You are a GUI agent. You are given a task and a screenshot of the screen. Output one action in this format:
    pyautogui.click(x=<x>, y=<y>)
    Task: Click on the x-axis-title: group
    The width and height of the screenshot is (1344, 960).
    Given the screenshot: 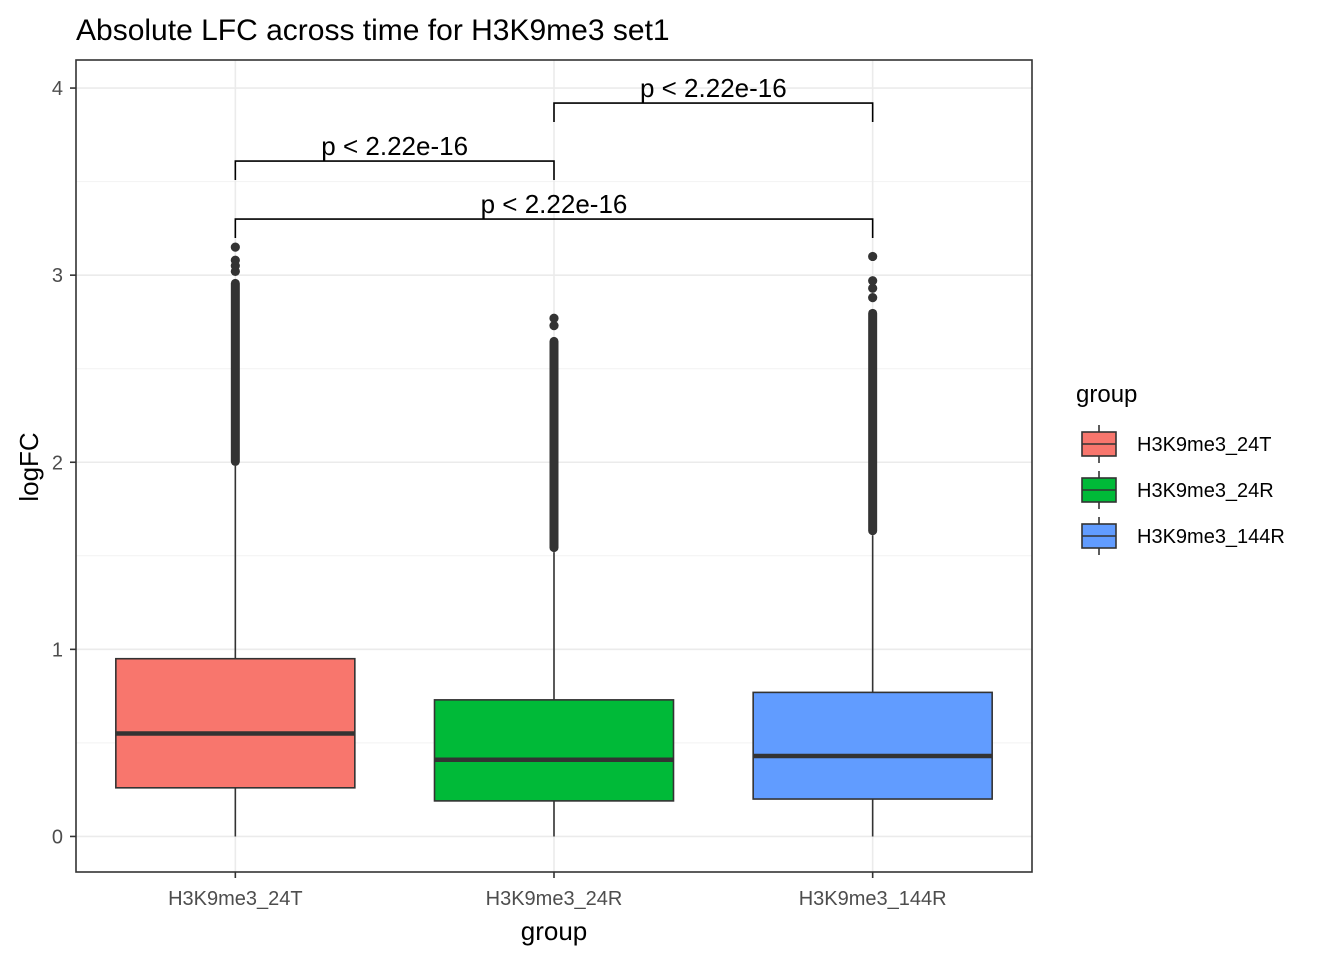 What is the action you would take?
    pyautogui.click(x=554, y=931)
    